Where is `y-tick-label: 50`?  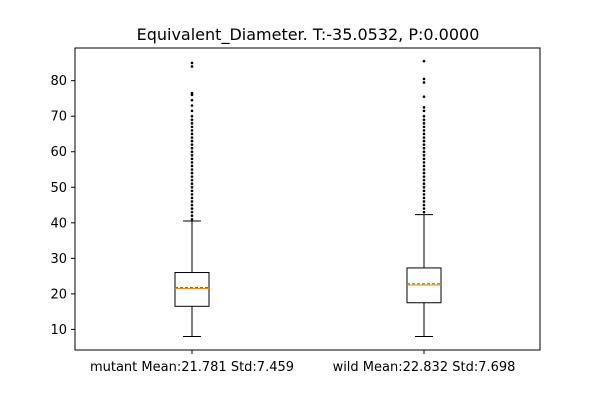
y-tick-label: 50 is located at coordinates (58, 188).